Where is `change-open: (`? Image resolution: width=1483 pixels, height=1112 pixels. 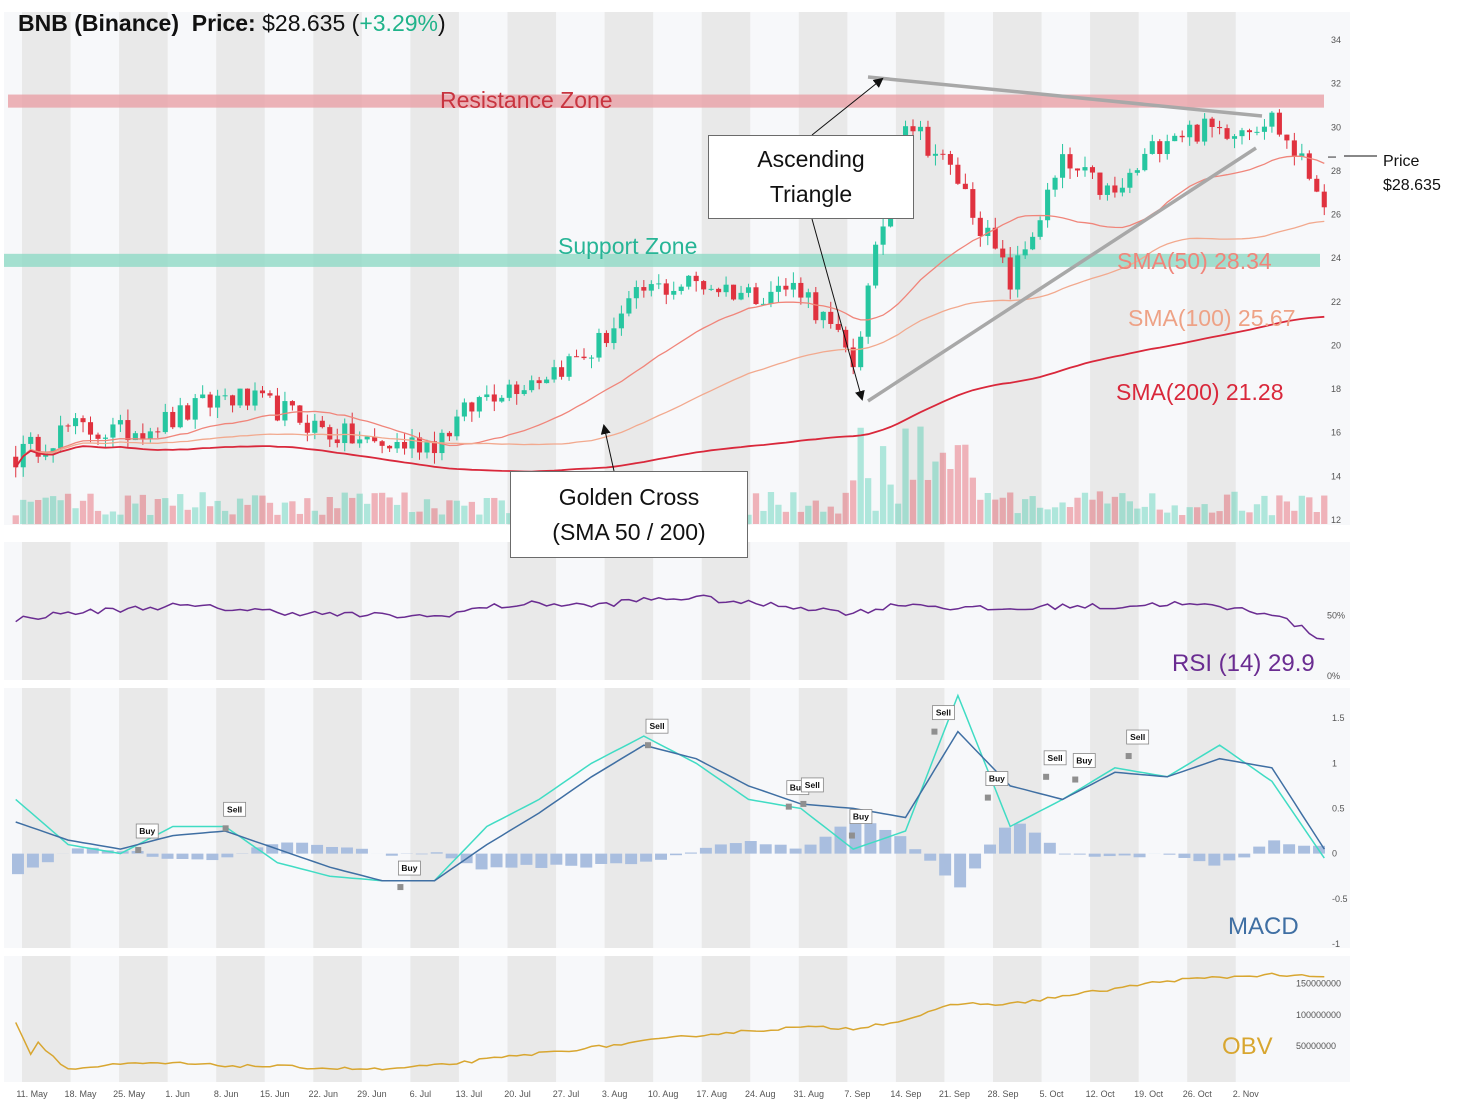 change-open: ( is located at coordinates (355, 23).